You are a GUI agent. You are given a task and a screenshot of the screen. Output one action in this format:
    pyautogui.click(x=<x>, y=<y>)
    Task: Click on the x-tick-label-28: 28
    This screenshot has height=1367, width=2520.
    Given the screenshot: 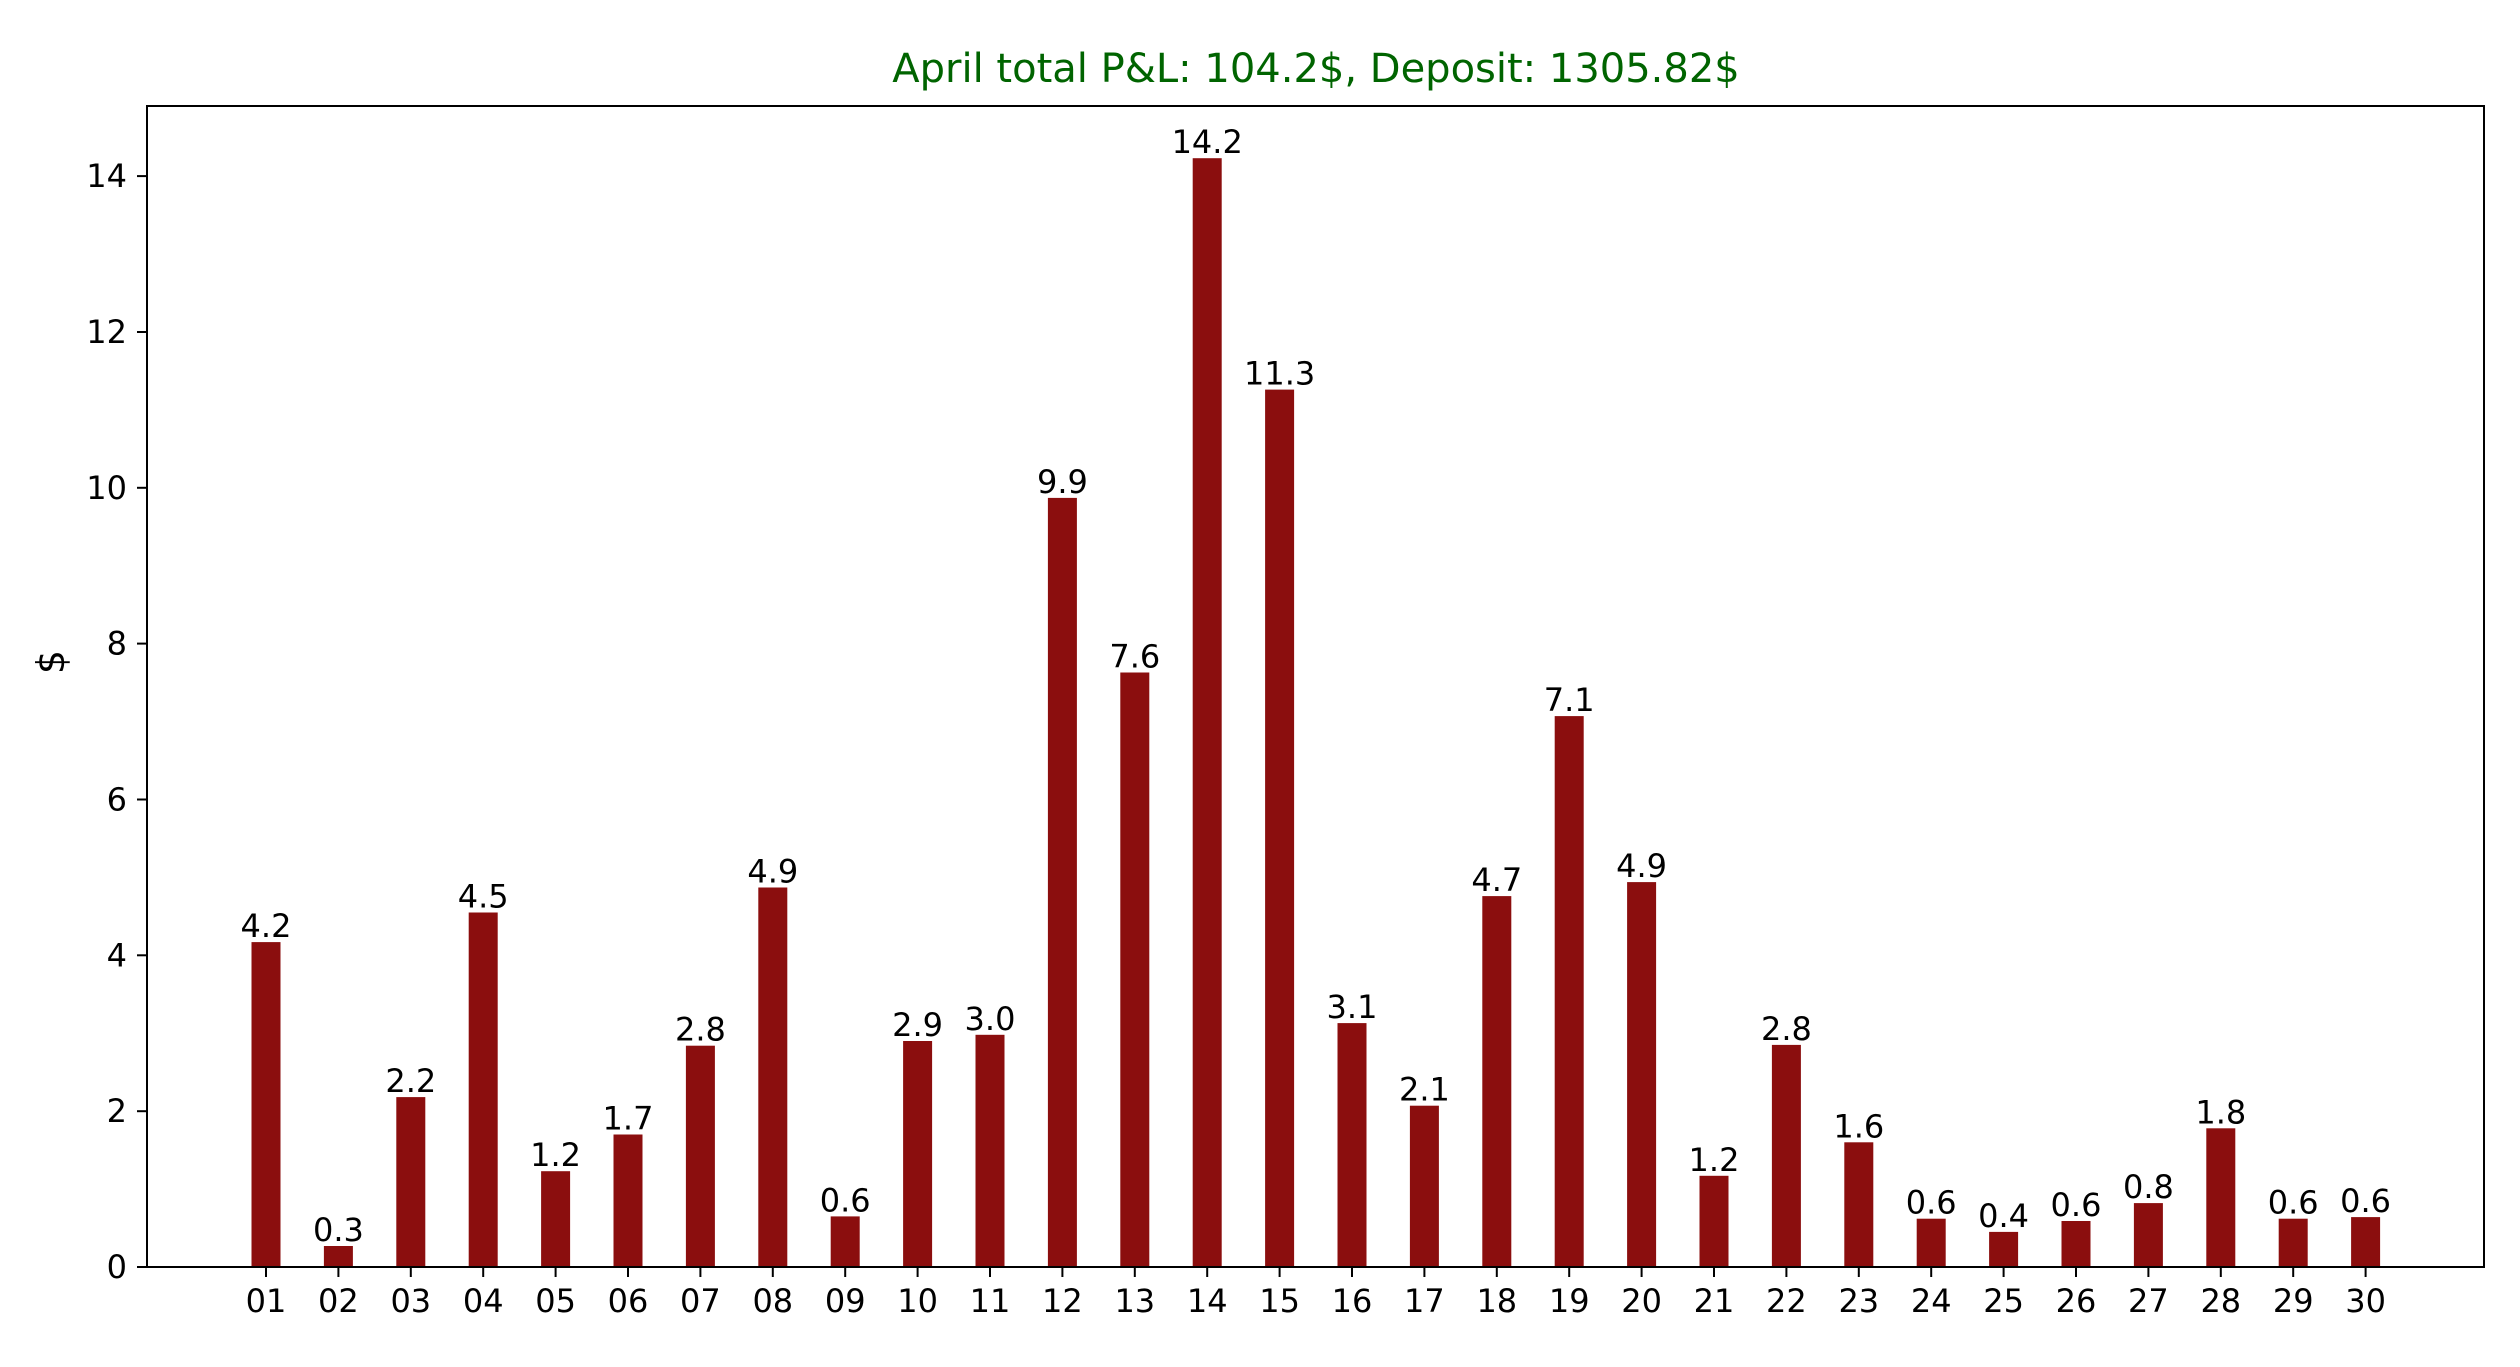 What is the action you would take?
    pyautogui.click(x=2220, y=1301)
    